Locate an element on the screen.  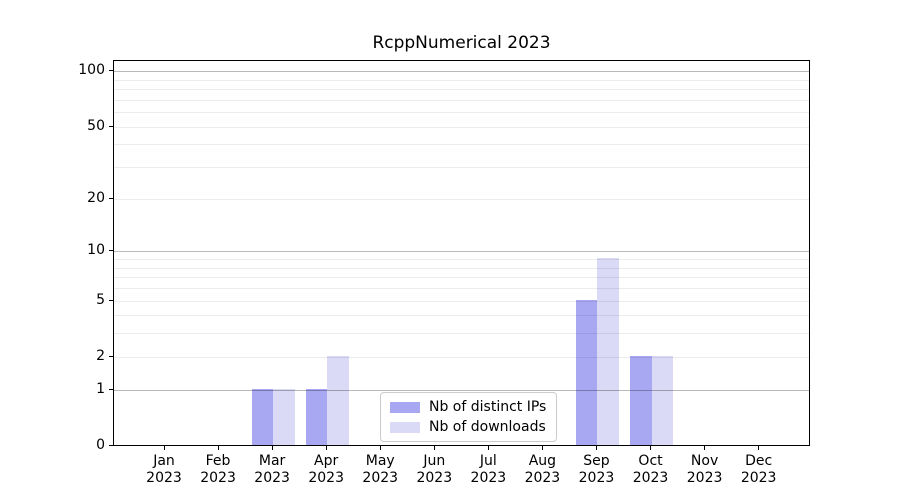
y-tick-label-20: 20 is located at coordinates (96, 197).